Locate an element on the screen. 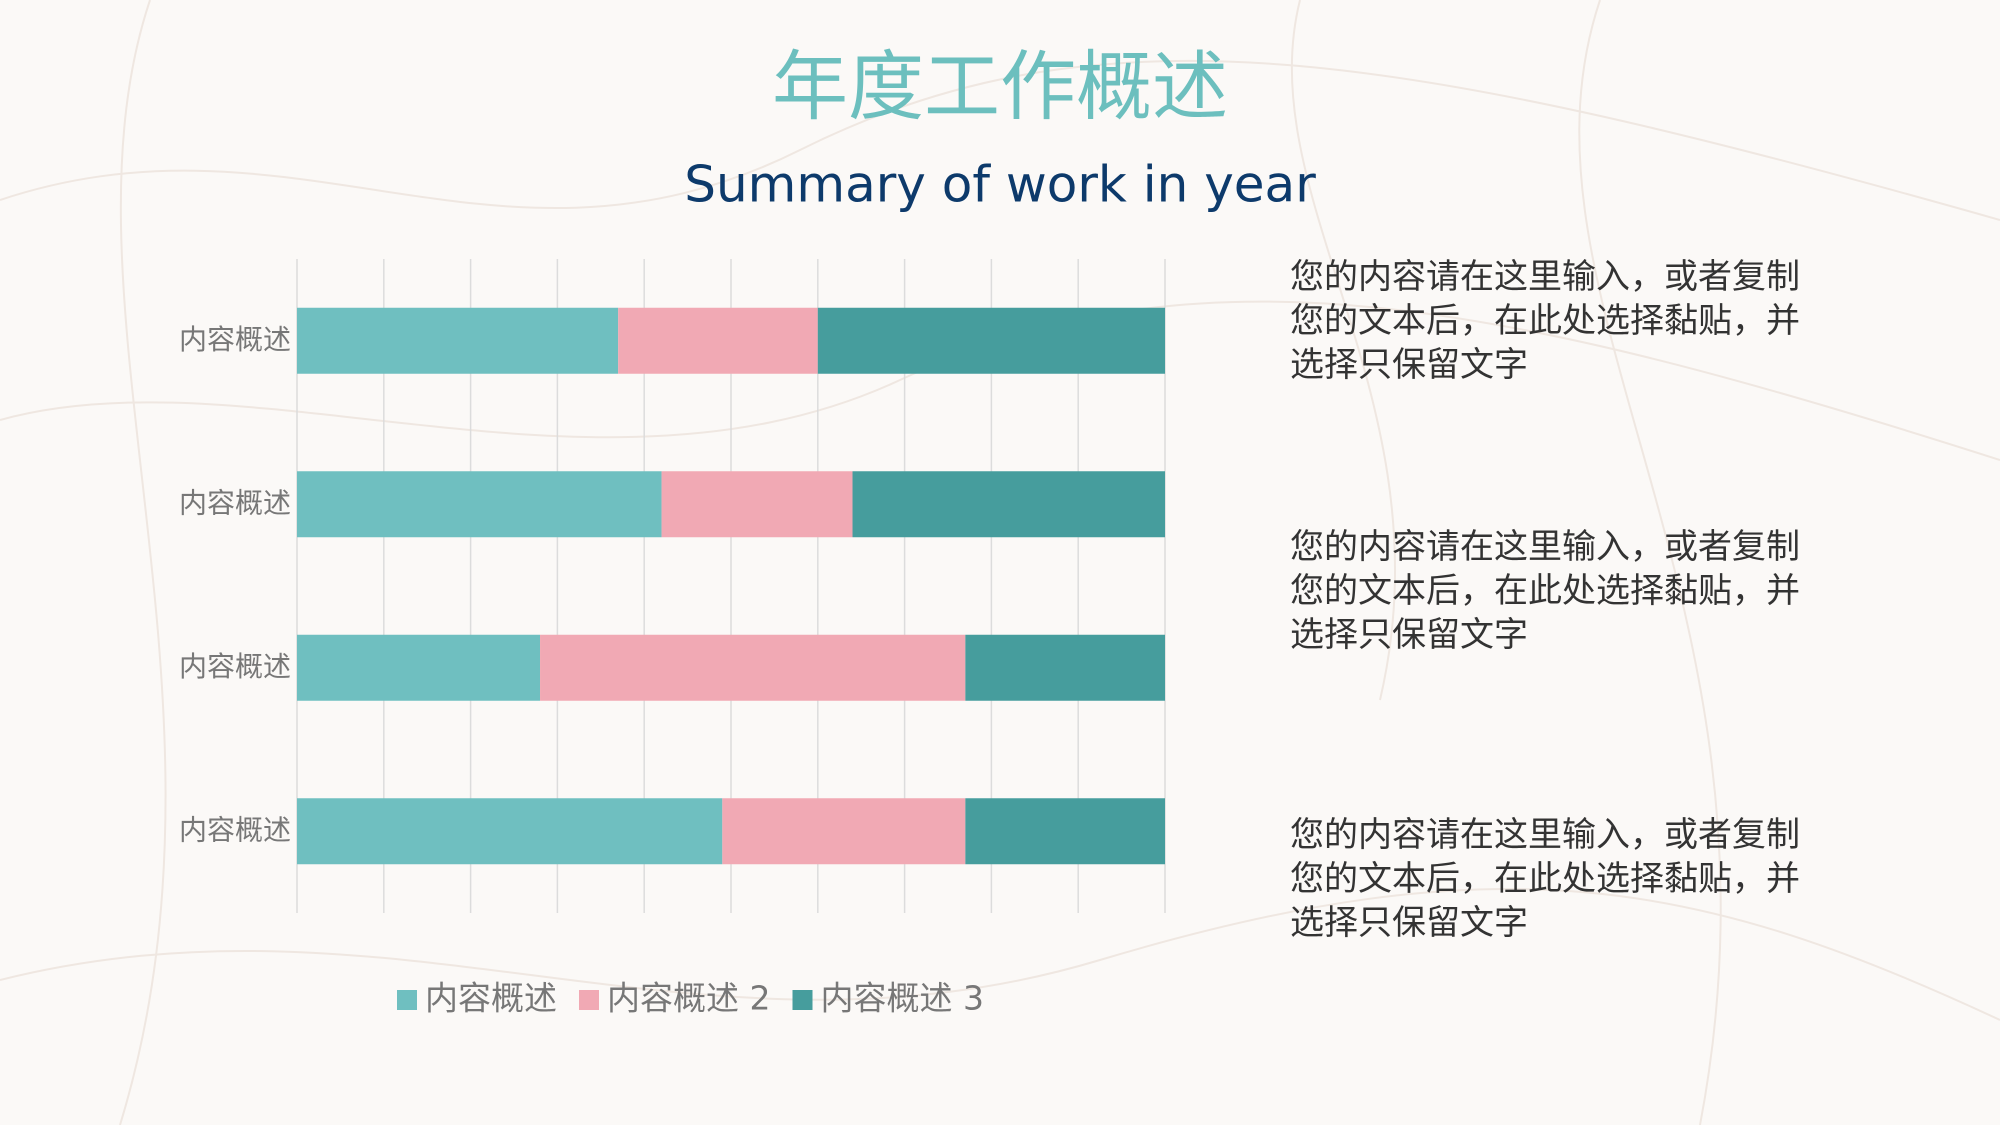 This screenshot has width=2000, height=1125. legend-label: 内容概述 is located at coordinates (491, 998).